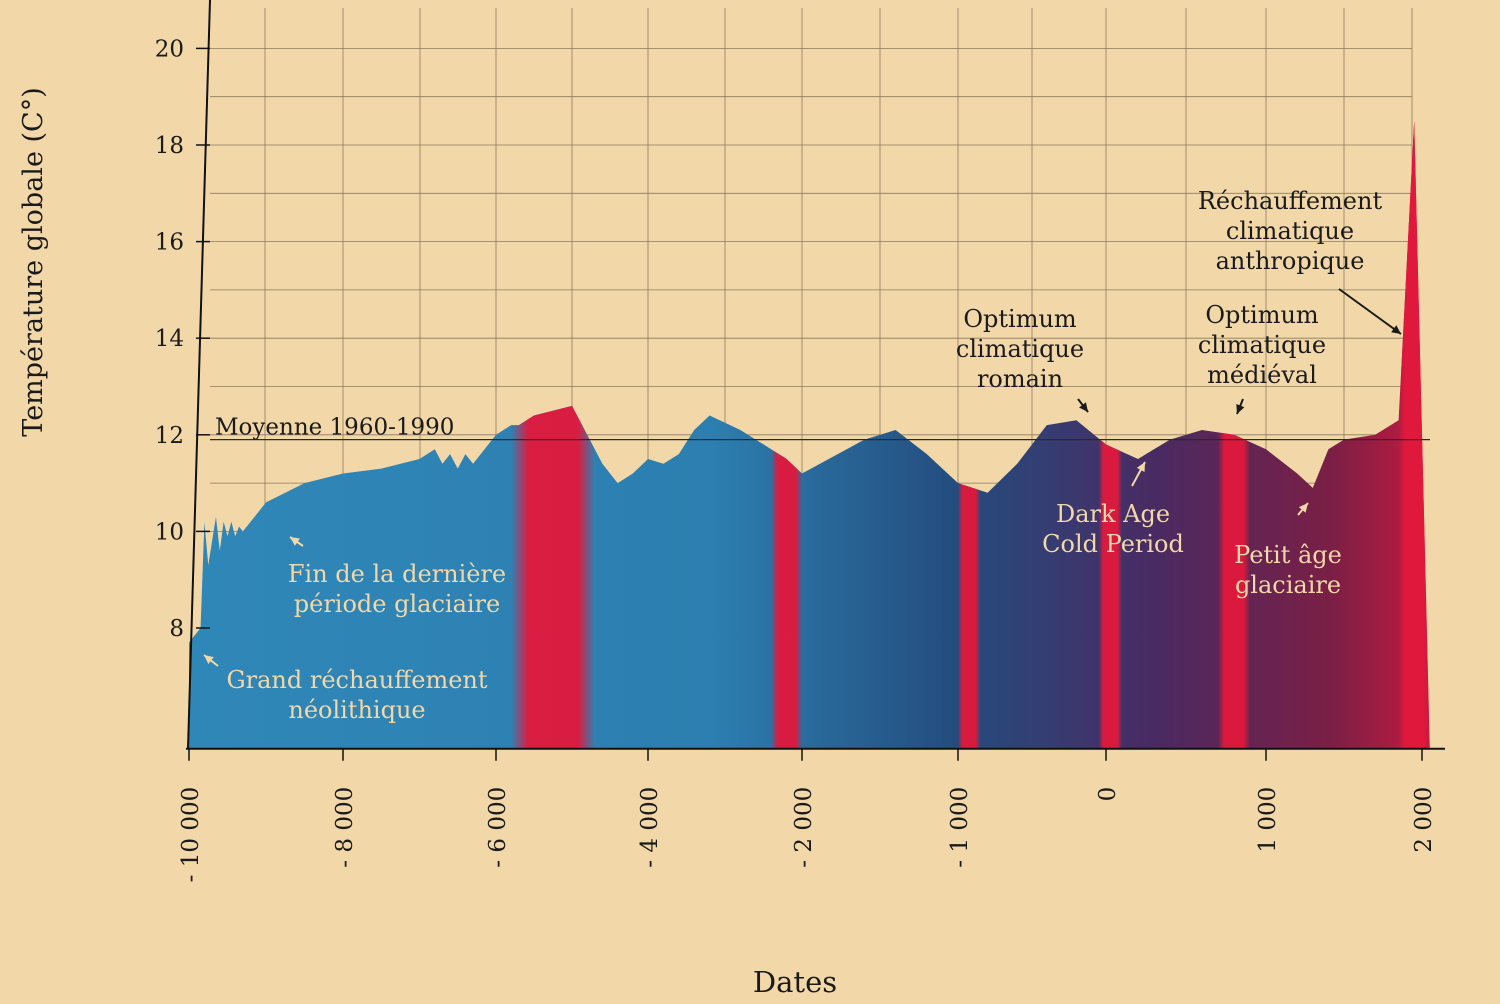 The image size is (1500, 1004). What do you see at coordinates (345, 827) in the screenshot?
I see `x-tick-label: - 8 000` at bounding box center [345, 827].